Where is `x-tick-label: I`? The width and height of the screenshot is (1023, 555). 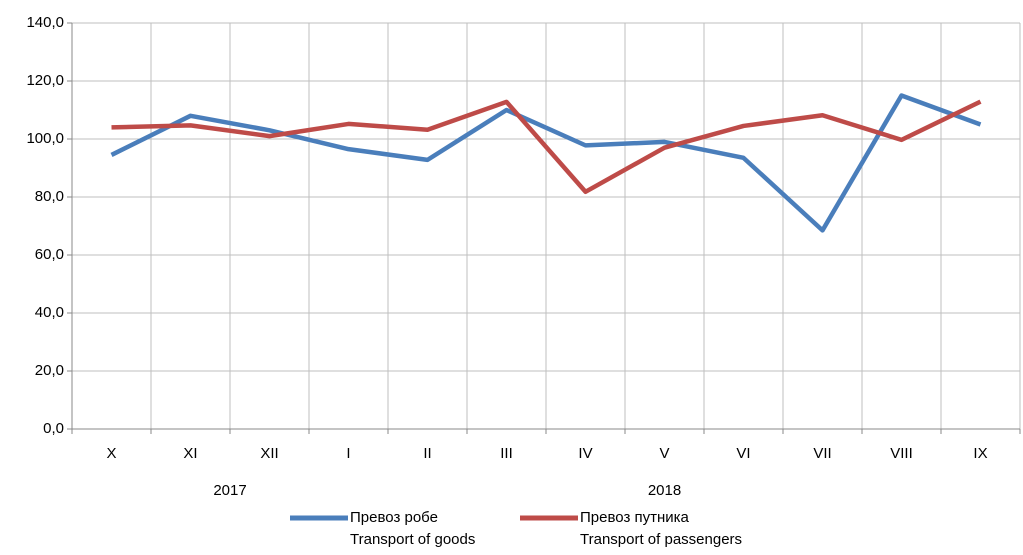 x-tick-label: I is located at coordinates (348, 453).